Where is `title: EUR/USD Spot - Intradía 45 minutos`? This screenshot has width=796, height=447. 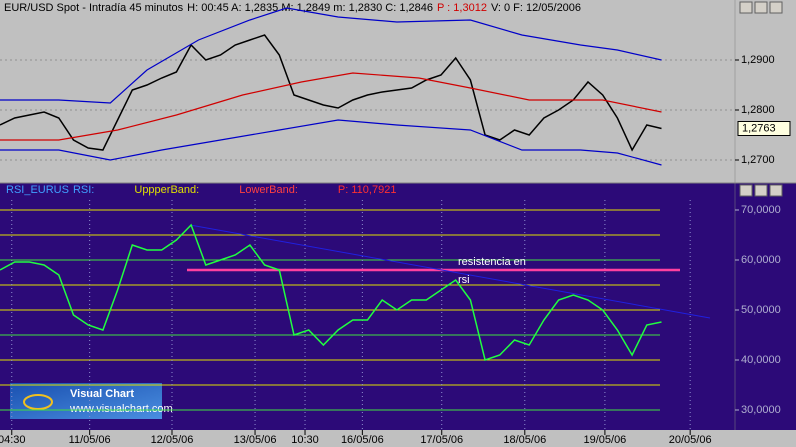
title: EUR/USD Spot - Intradía 45 minutos is located at coordinates (94, 8).